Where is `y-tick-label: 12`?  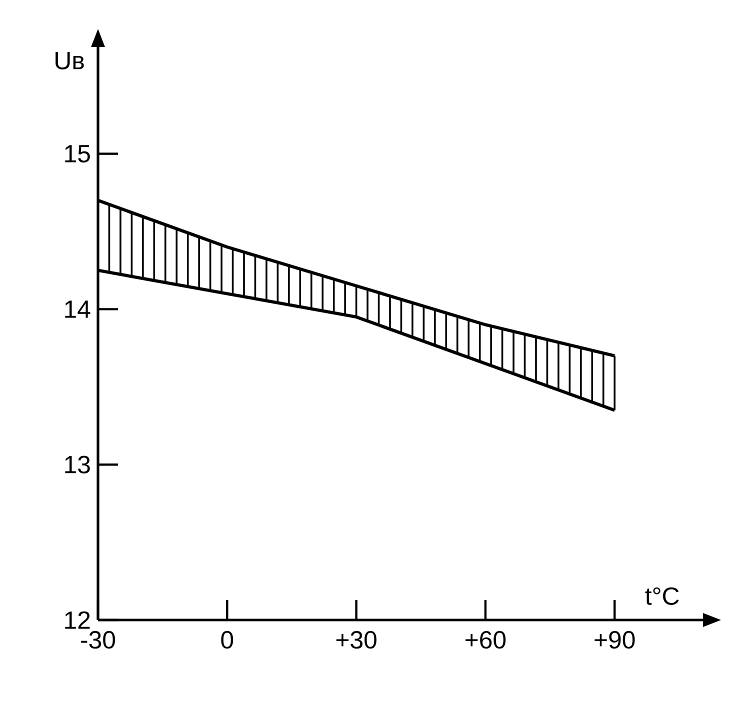
y-tick-label: 12 is located at coordinates (77, 620).